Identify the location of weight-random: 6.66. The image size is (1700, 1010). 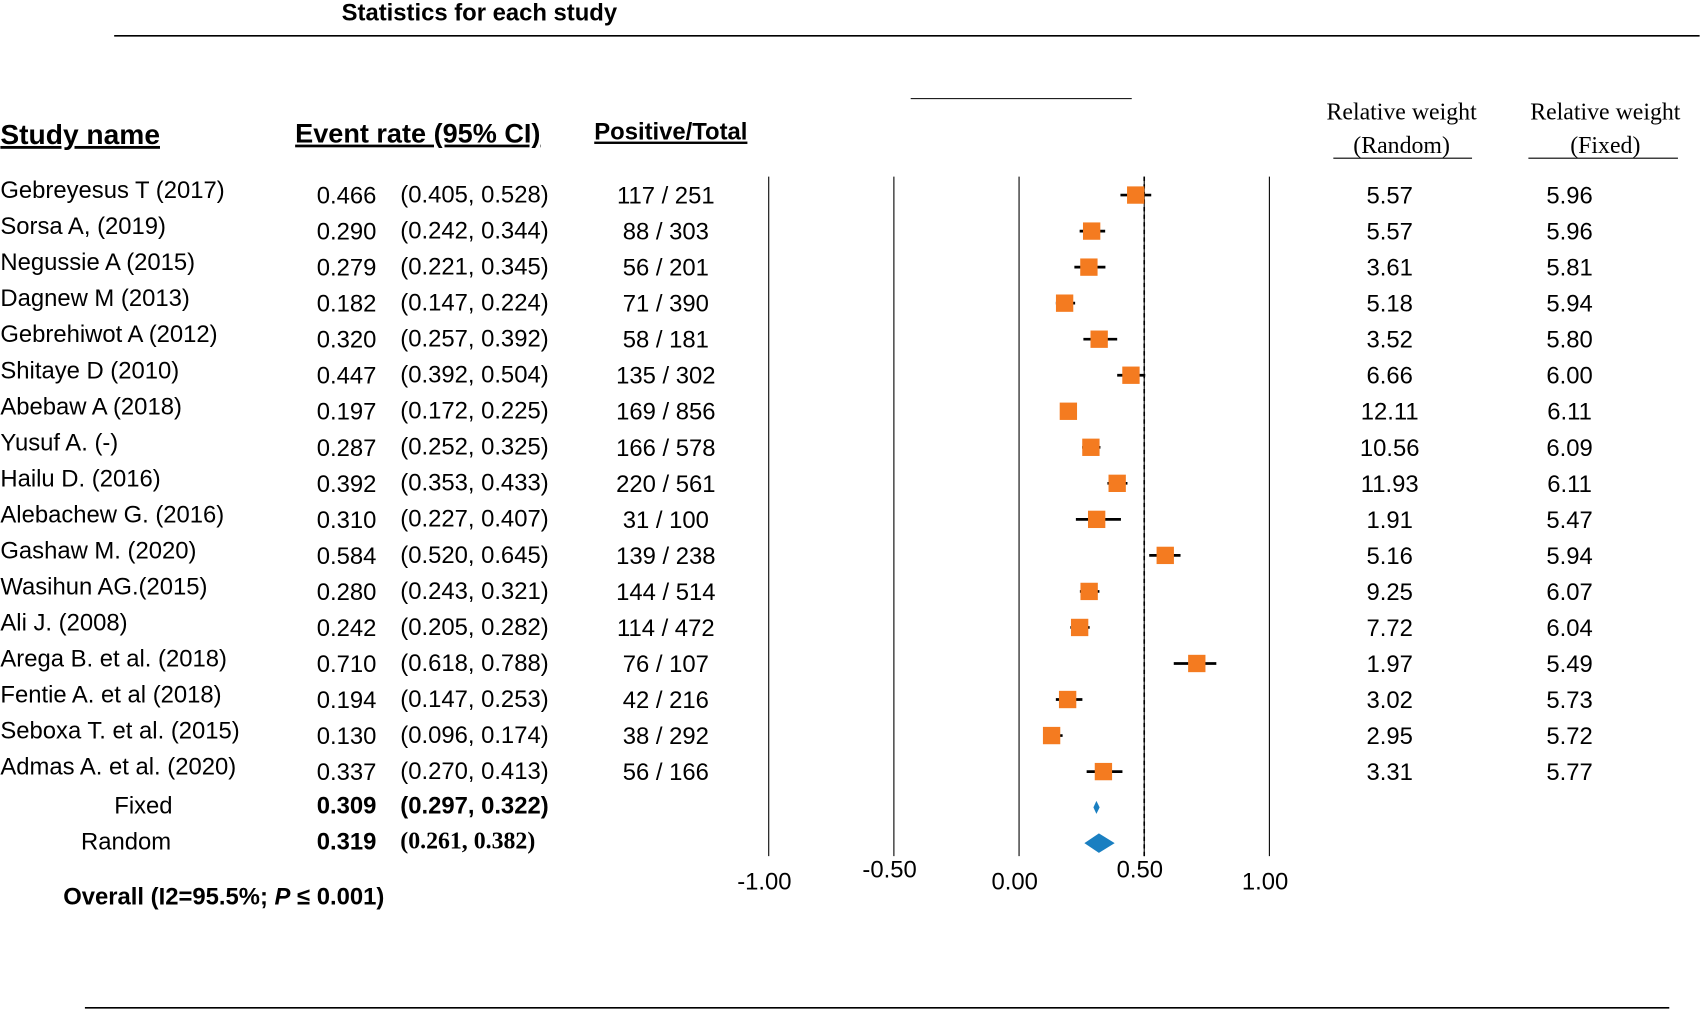
(1389, 376).